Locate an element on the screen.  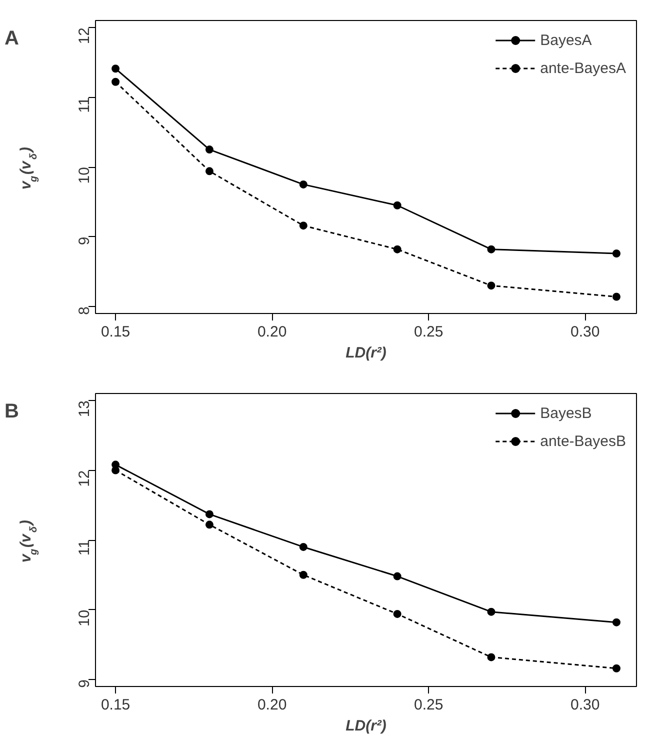
legend-label: ante-BayesA is located at coordinates (583, 68).